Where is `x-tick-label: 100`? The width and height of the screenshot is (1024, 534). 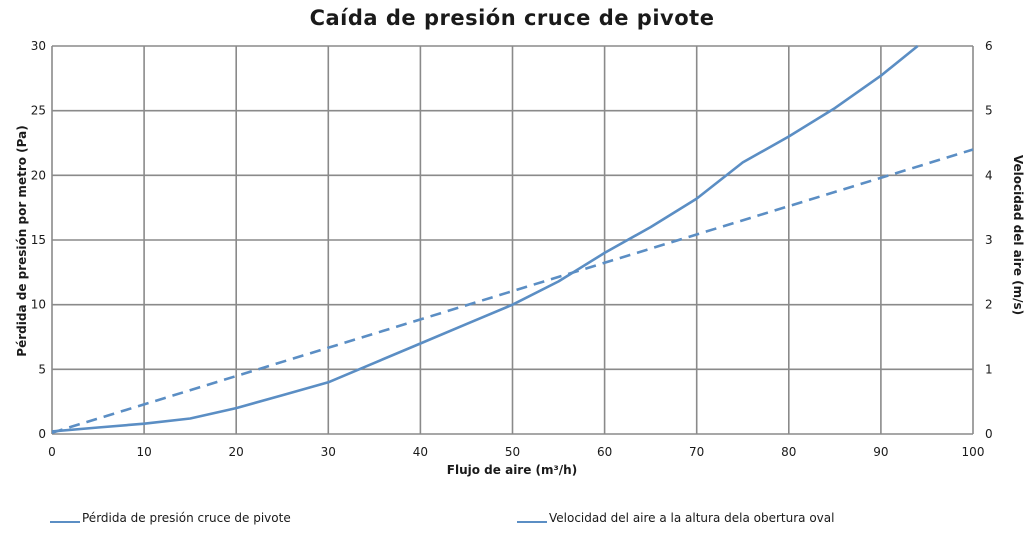 x-tick-label: 100 is located at coordinates (973, 452).